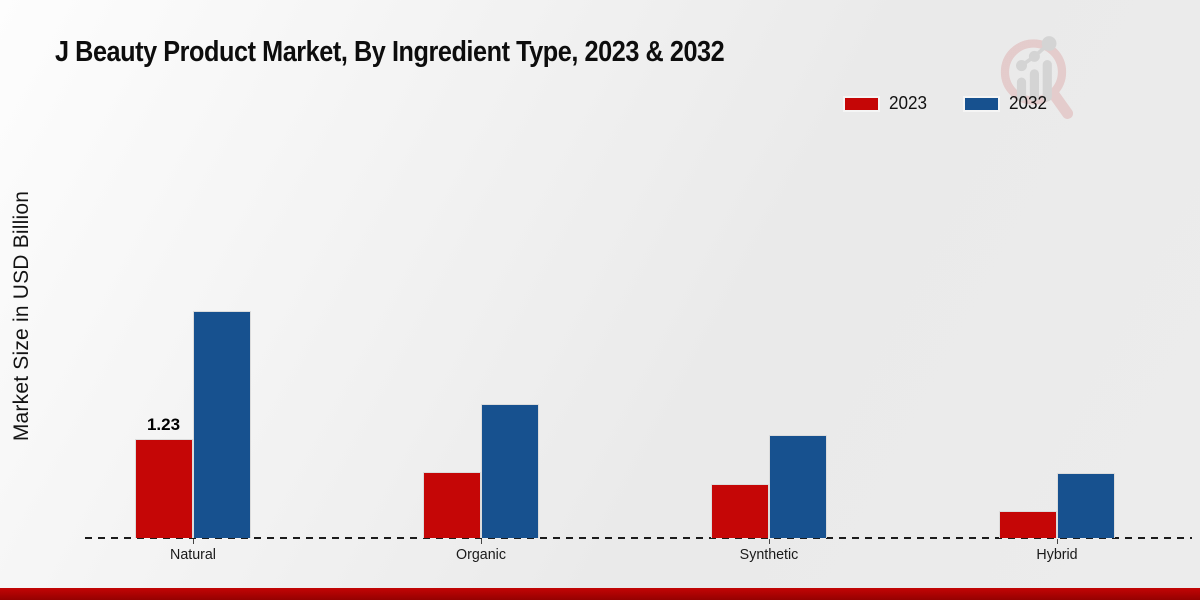 The image size is (1200, 600). What do you see at coordinates (600, 594) in the screenshot?
I see `footer-accent-bar` at bounding box center [600, 594].